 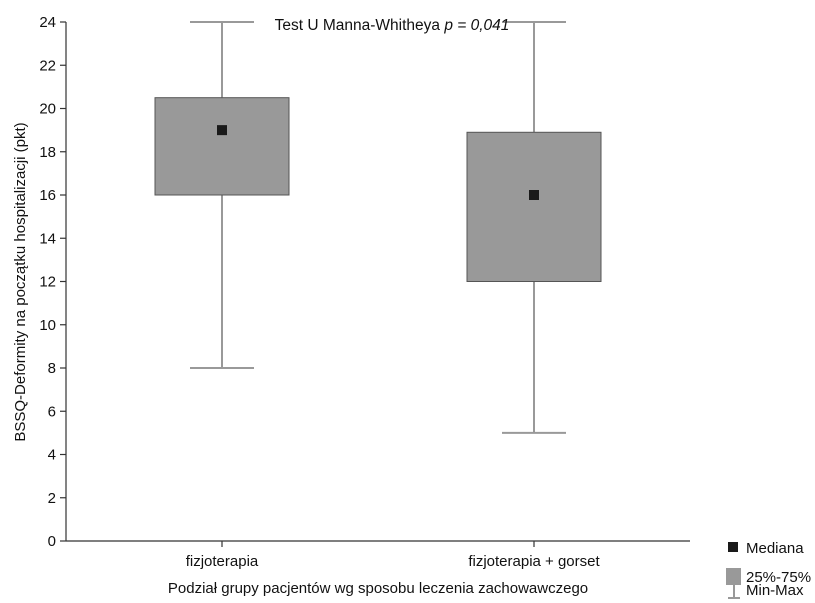 I want to click on annotation-p-symbol: p, so click(x=448, y=25).